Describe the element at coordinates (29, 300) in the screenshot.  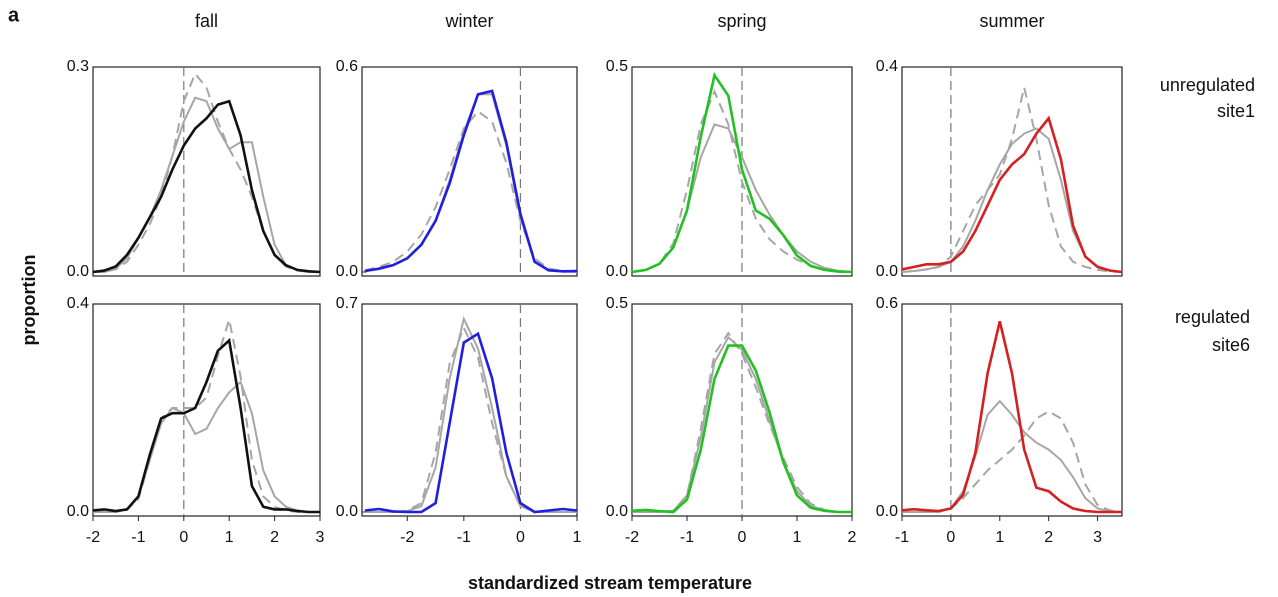
I see `y-axis-label: proportion` at that location.